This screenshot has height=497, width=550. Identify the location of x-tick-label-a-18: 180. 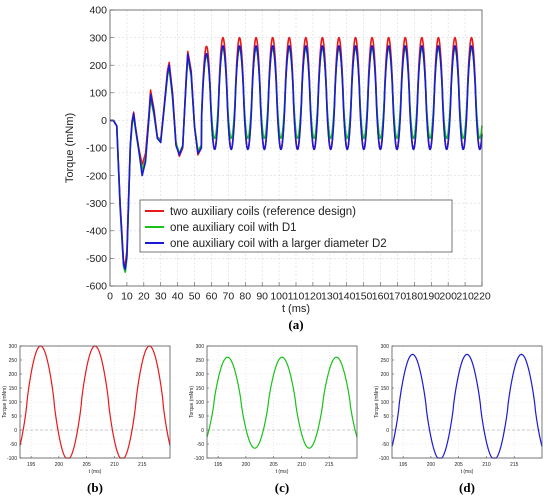
(415, 297).